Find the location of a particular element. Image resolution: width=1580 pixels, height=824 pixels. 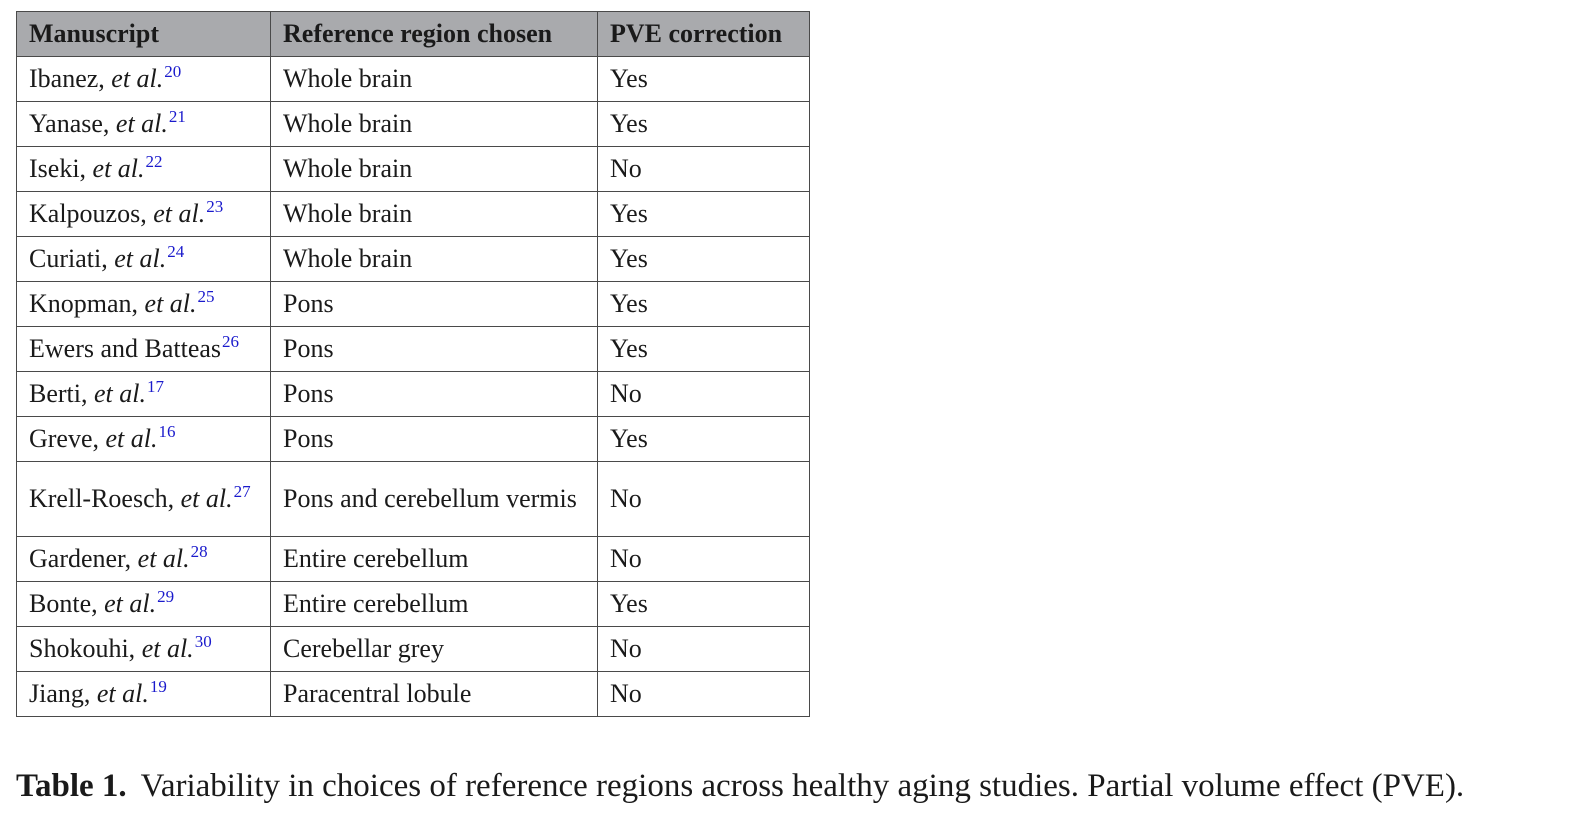

cell-reference-region: Pons and cerebellum vermis is located at coordinates (434, 499).